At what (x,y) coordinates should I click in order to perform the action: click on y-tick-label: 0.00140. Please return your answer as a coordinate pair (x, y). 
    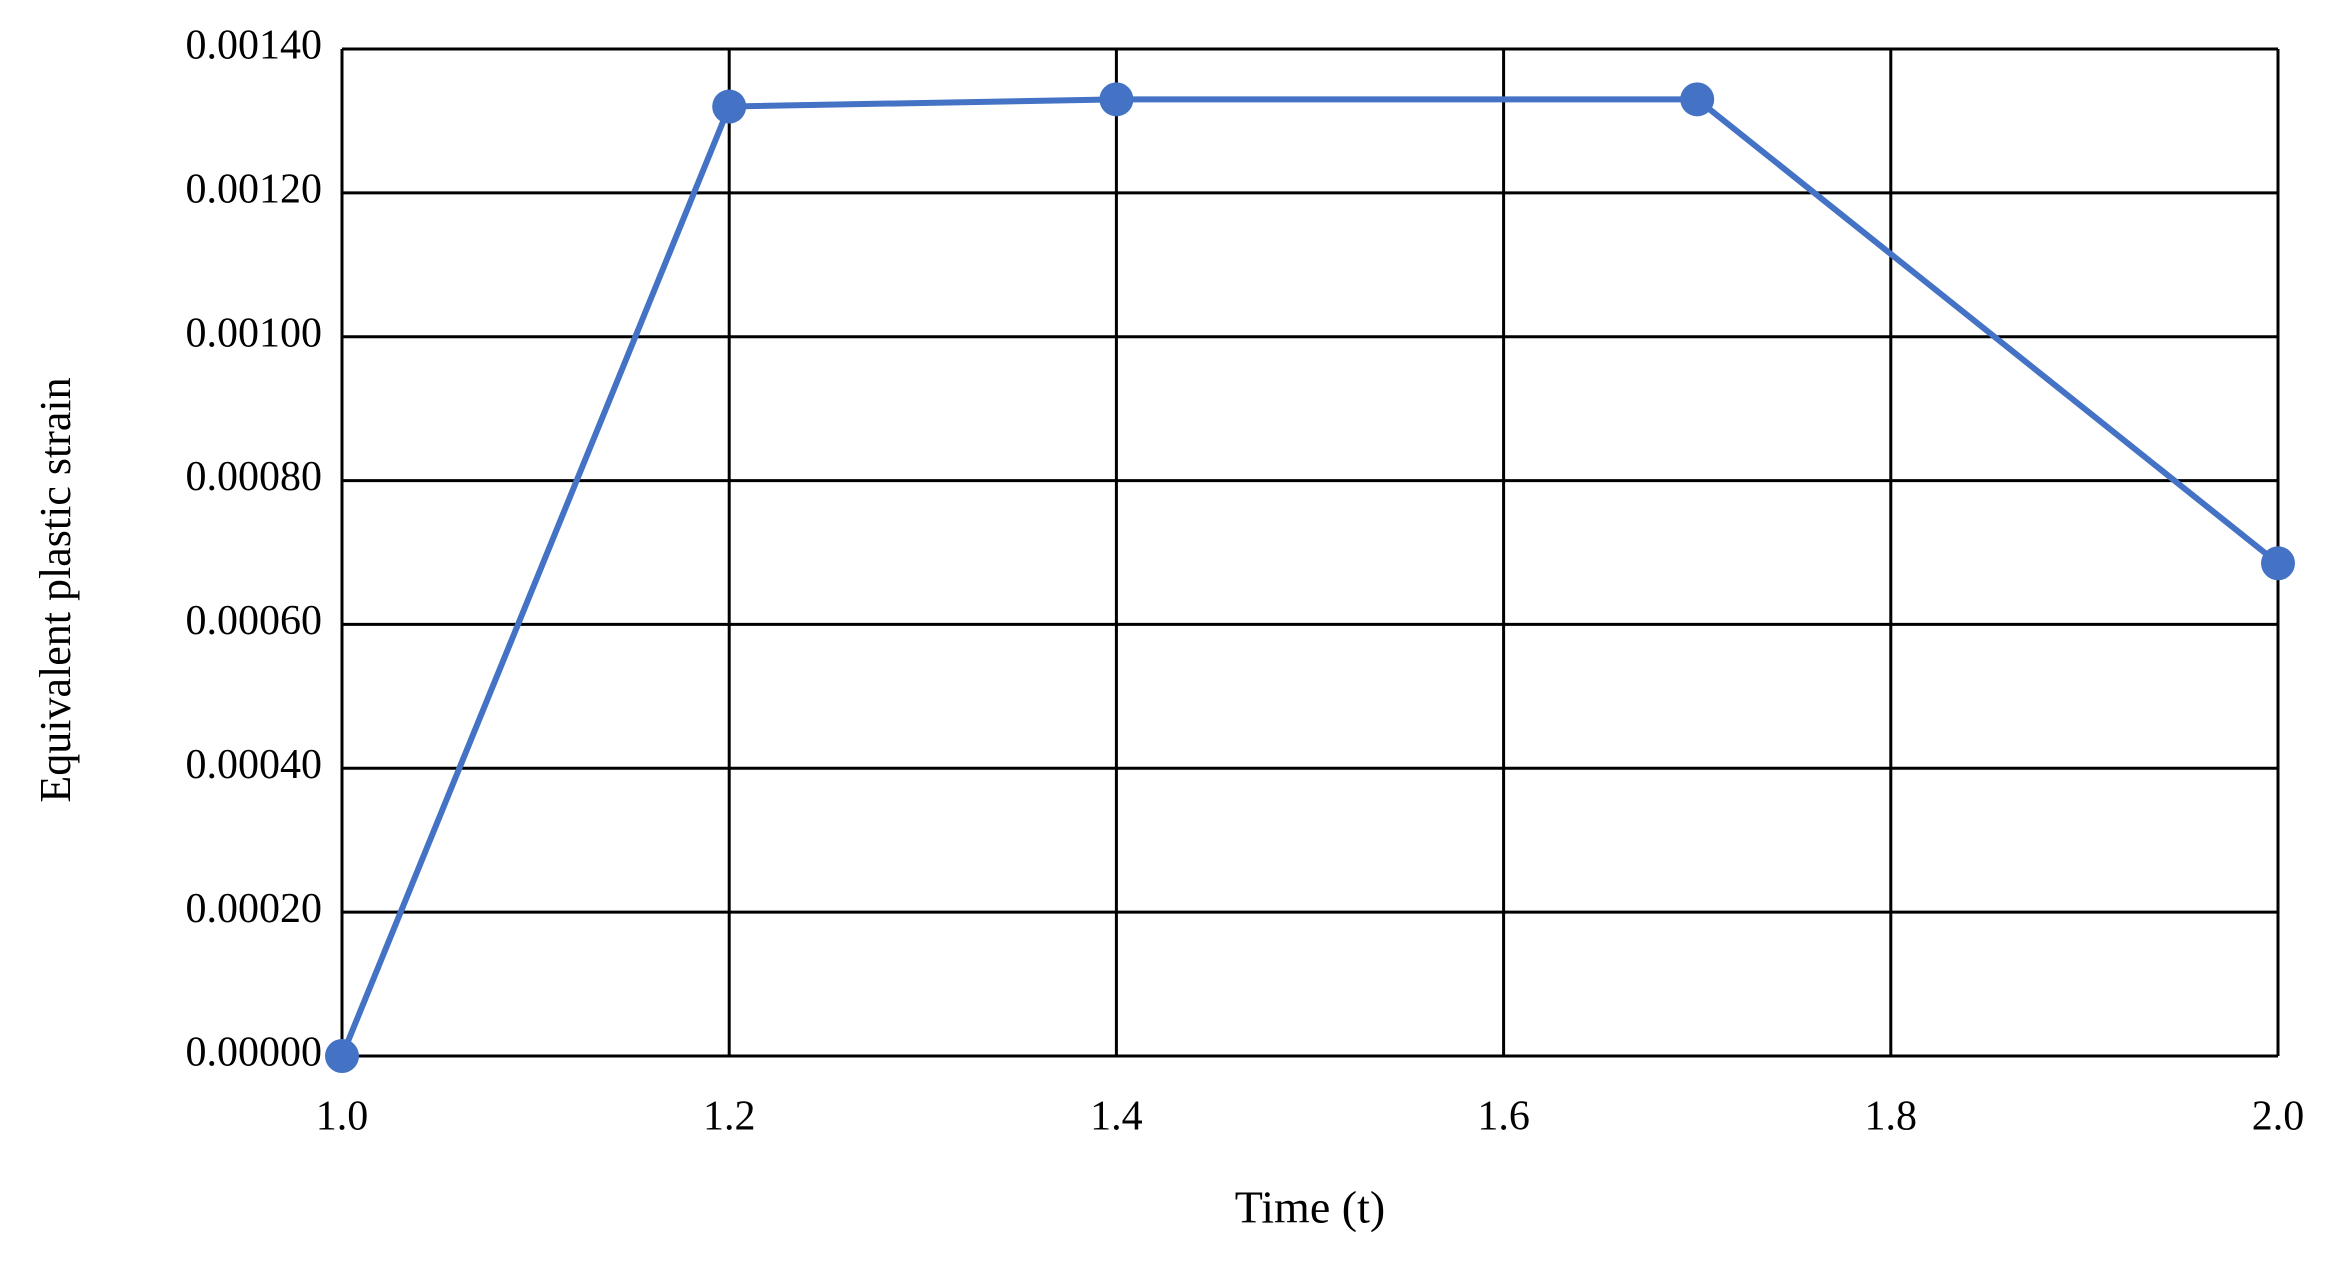
    Looking at the image, I should click on (254, 46).